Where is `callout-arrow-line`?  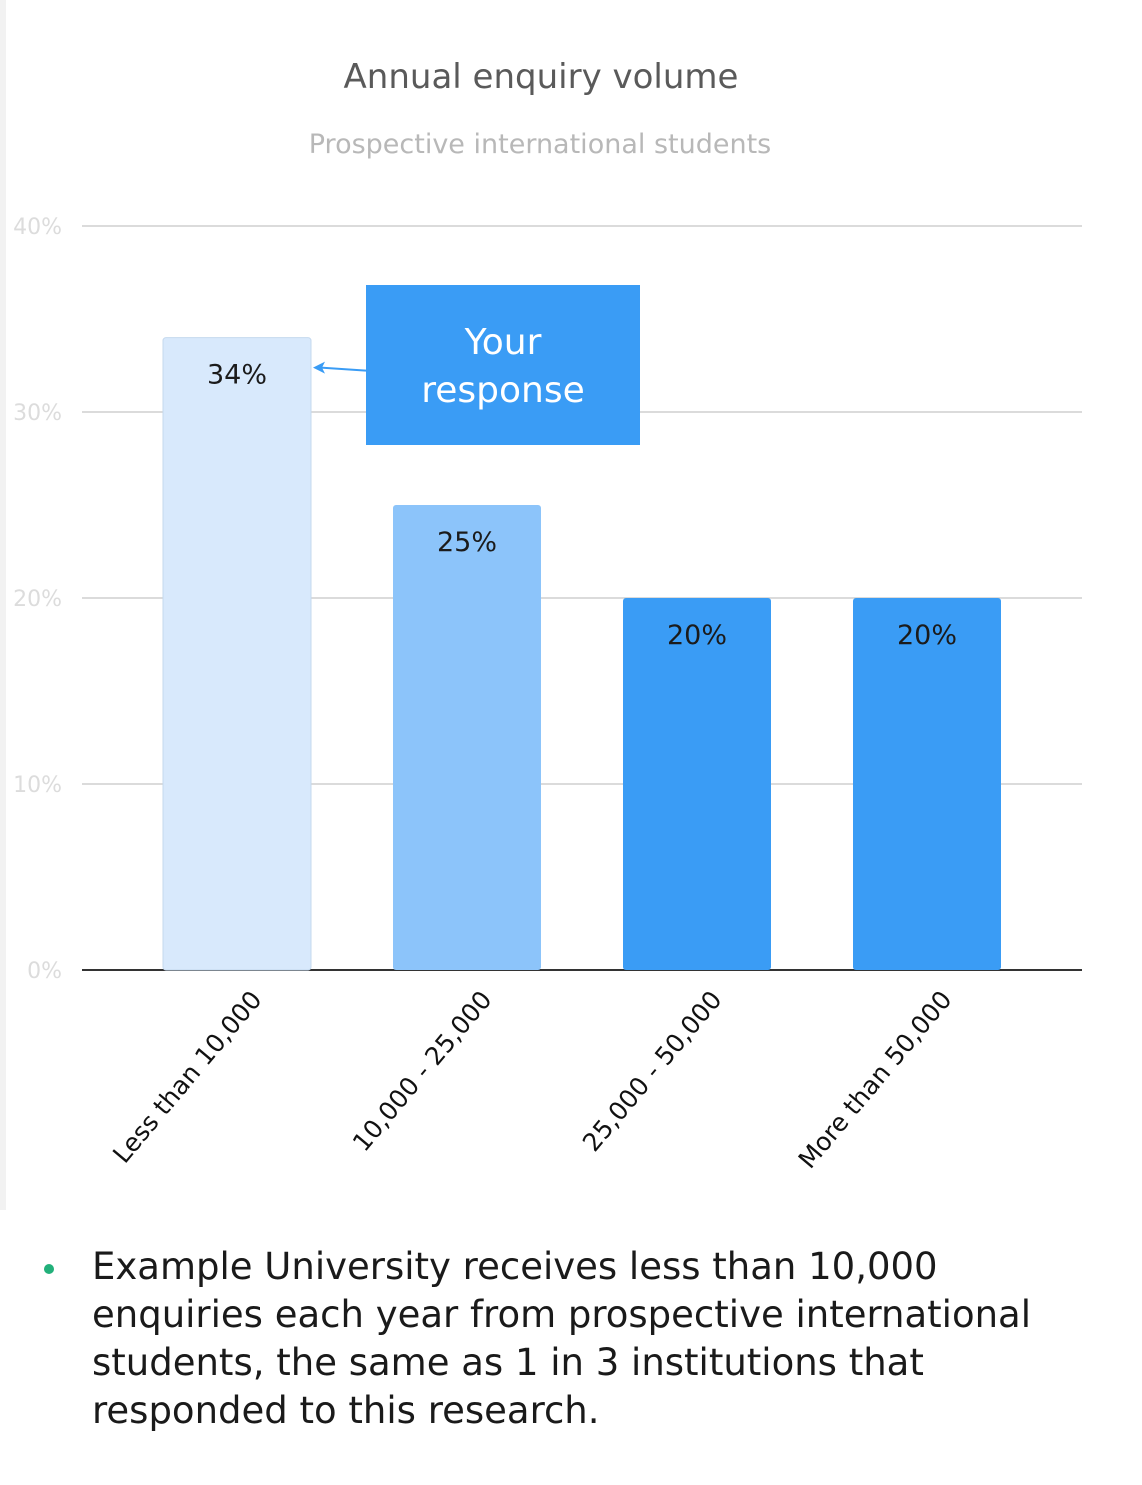 callout-arrow-line is located at coordinates (343, 369).